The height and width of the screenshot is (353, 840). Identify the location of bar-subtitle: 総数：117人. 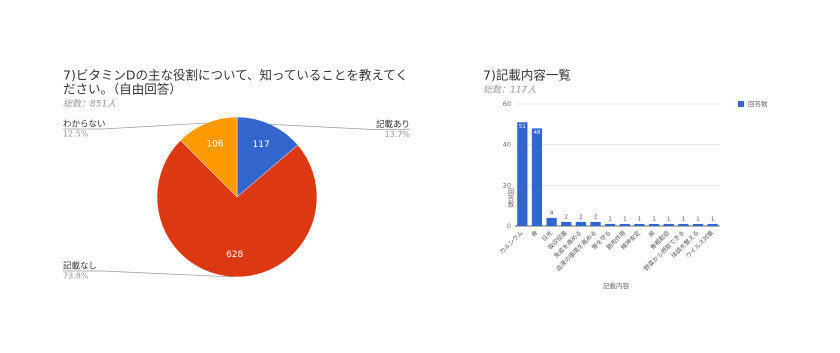
(509, 90).